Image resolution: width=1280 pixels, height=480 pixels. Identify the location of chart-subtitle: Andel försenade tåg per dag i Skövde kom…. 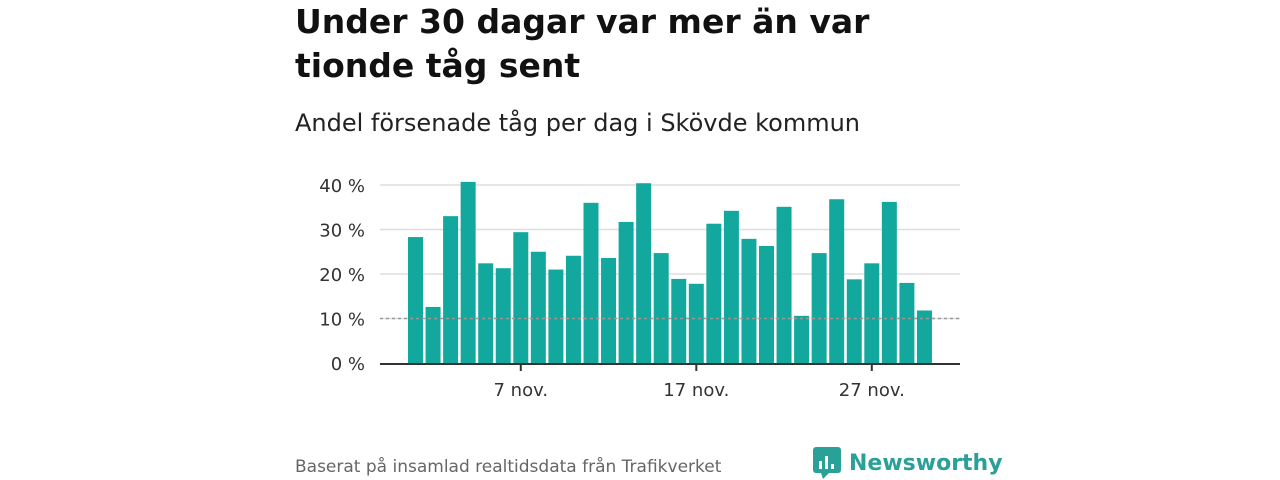
(578, 123).